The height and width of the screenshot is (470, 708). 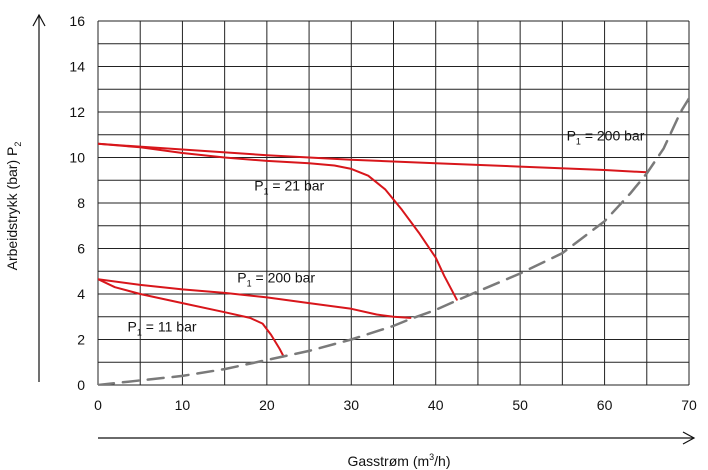 What do you see at coordinates (81, 294) in the screenshot?
I see `y-tick-label: 4` at bounding box center [81, 294].